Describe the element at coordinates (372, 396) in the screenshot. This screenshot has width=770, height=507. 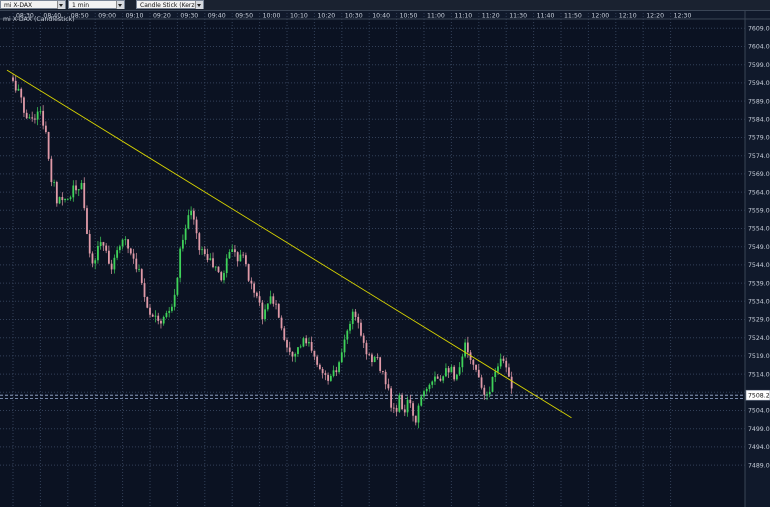
I see `reference-lines` at that location.